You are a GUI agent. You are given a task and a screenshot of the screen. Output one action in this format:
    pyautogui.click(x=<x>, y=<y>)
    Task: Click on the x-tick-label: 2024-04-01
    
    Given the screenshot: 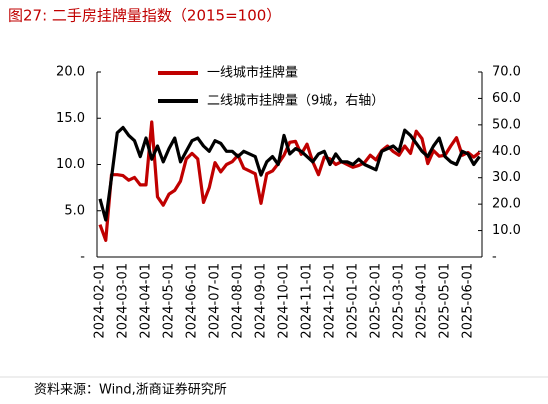 What is the action you would take?
    pyautogui.click(x=146, y=301)
    